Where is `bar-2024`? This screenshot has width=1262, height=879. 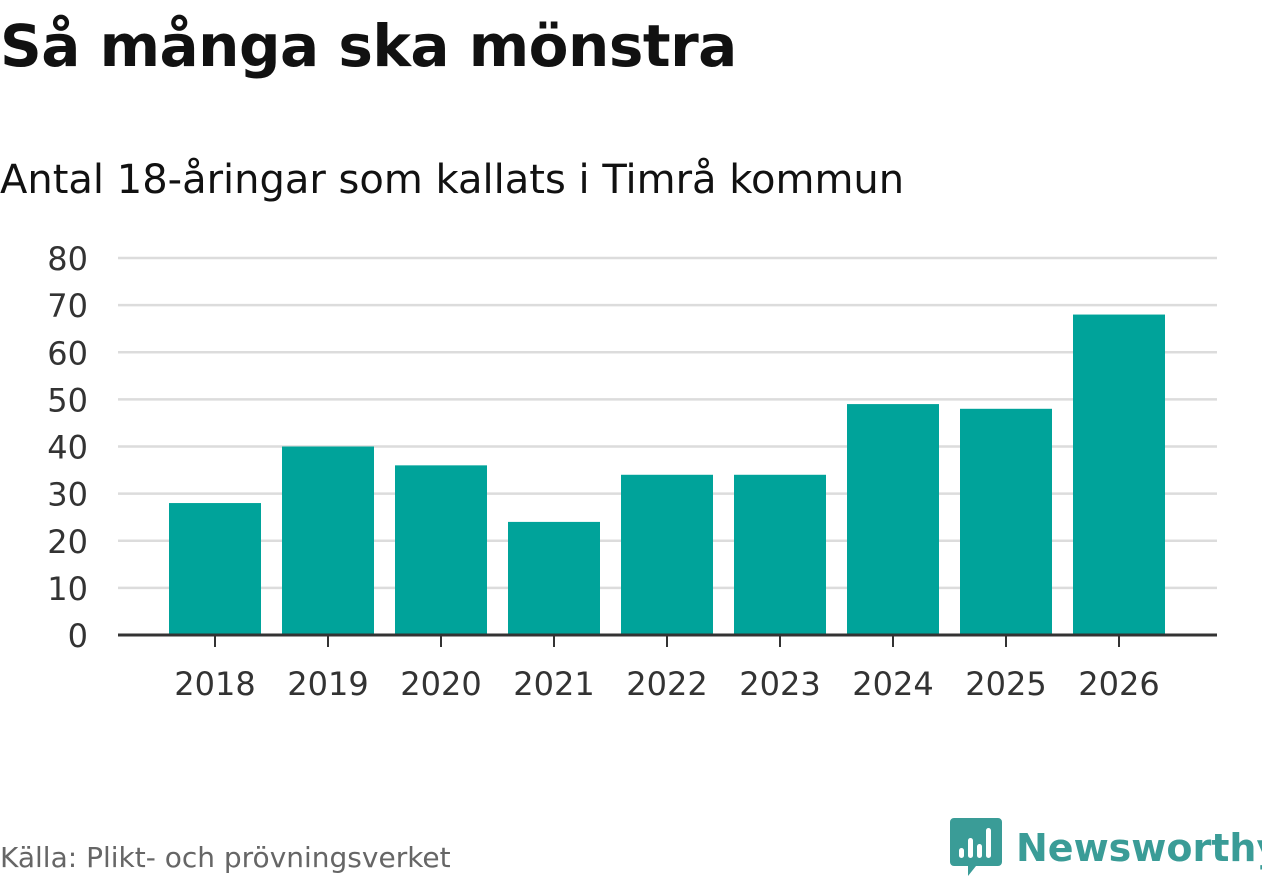 bar-2024 is located at coordinates (893, 519).